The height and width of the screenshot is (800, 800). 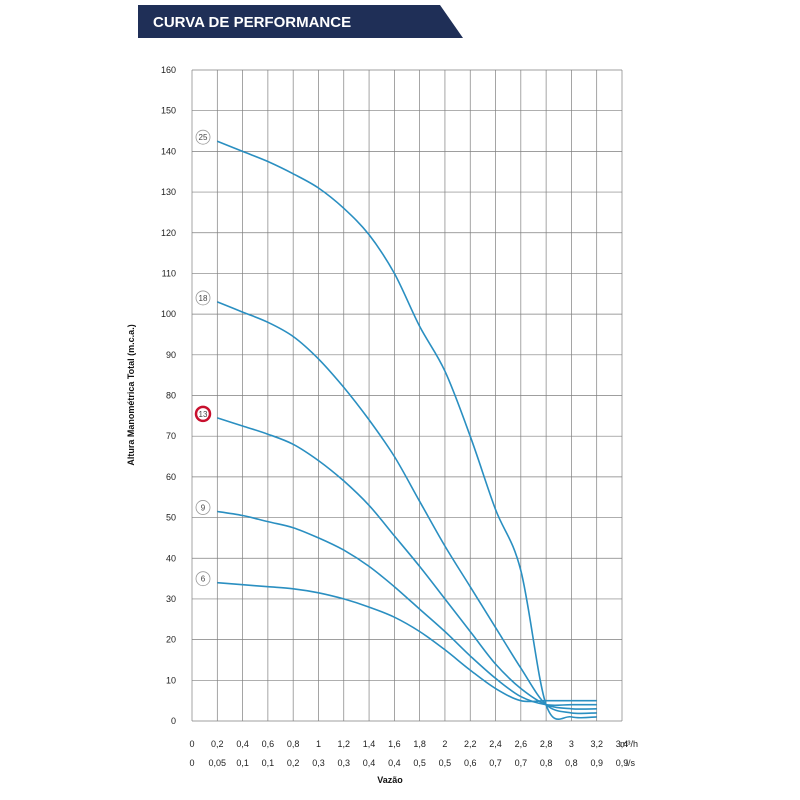 I want to click on x-tick-label-m3h: 0,2, so click(x=217, y=744).